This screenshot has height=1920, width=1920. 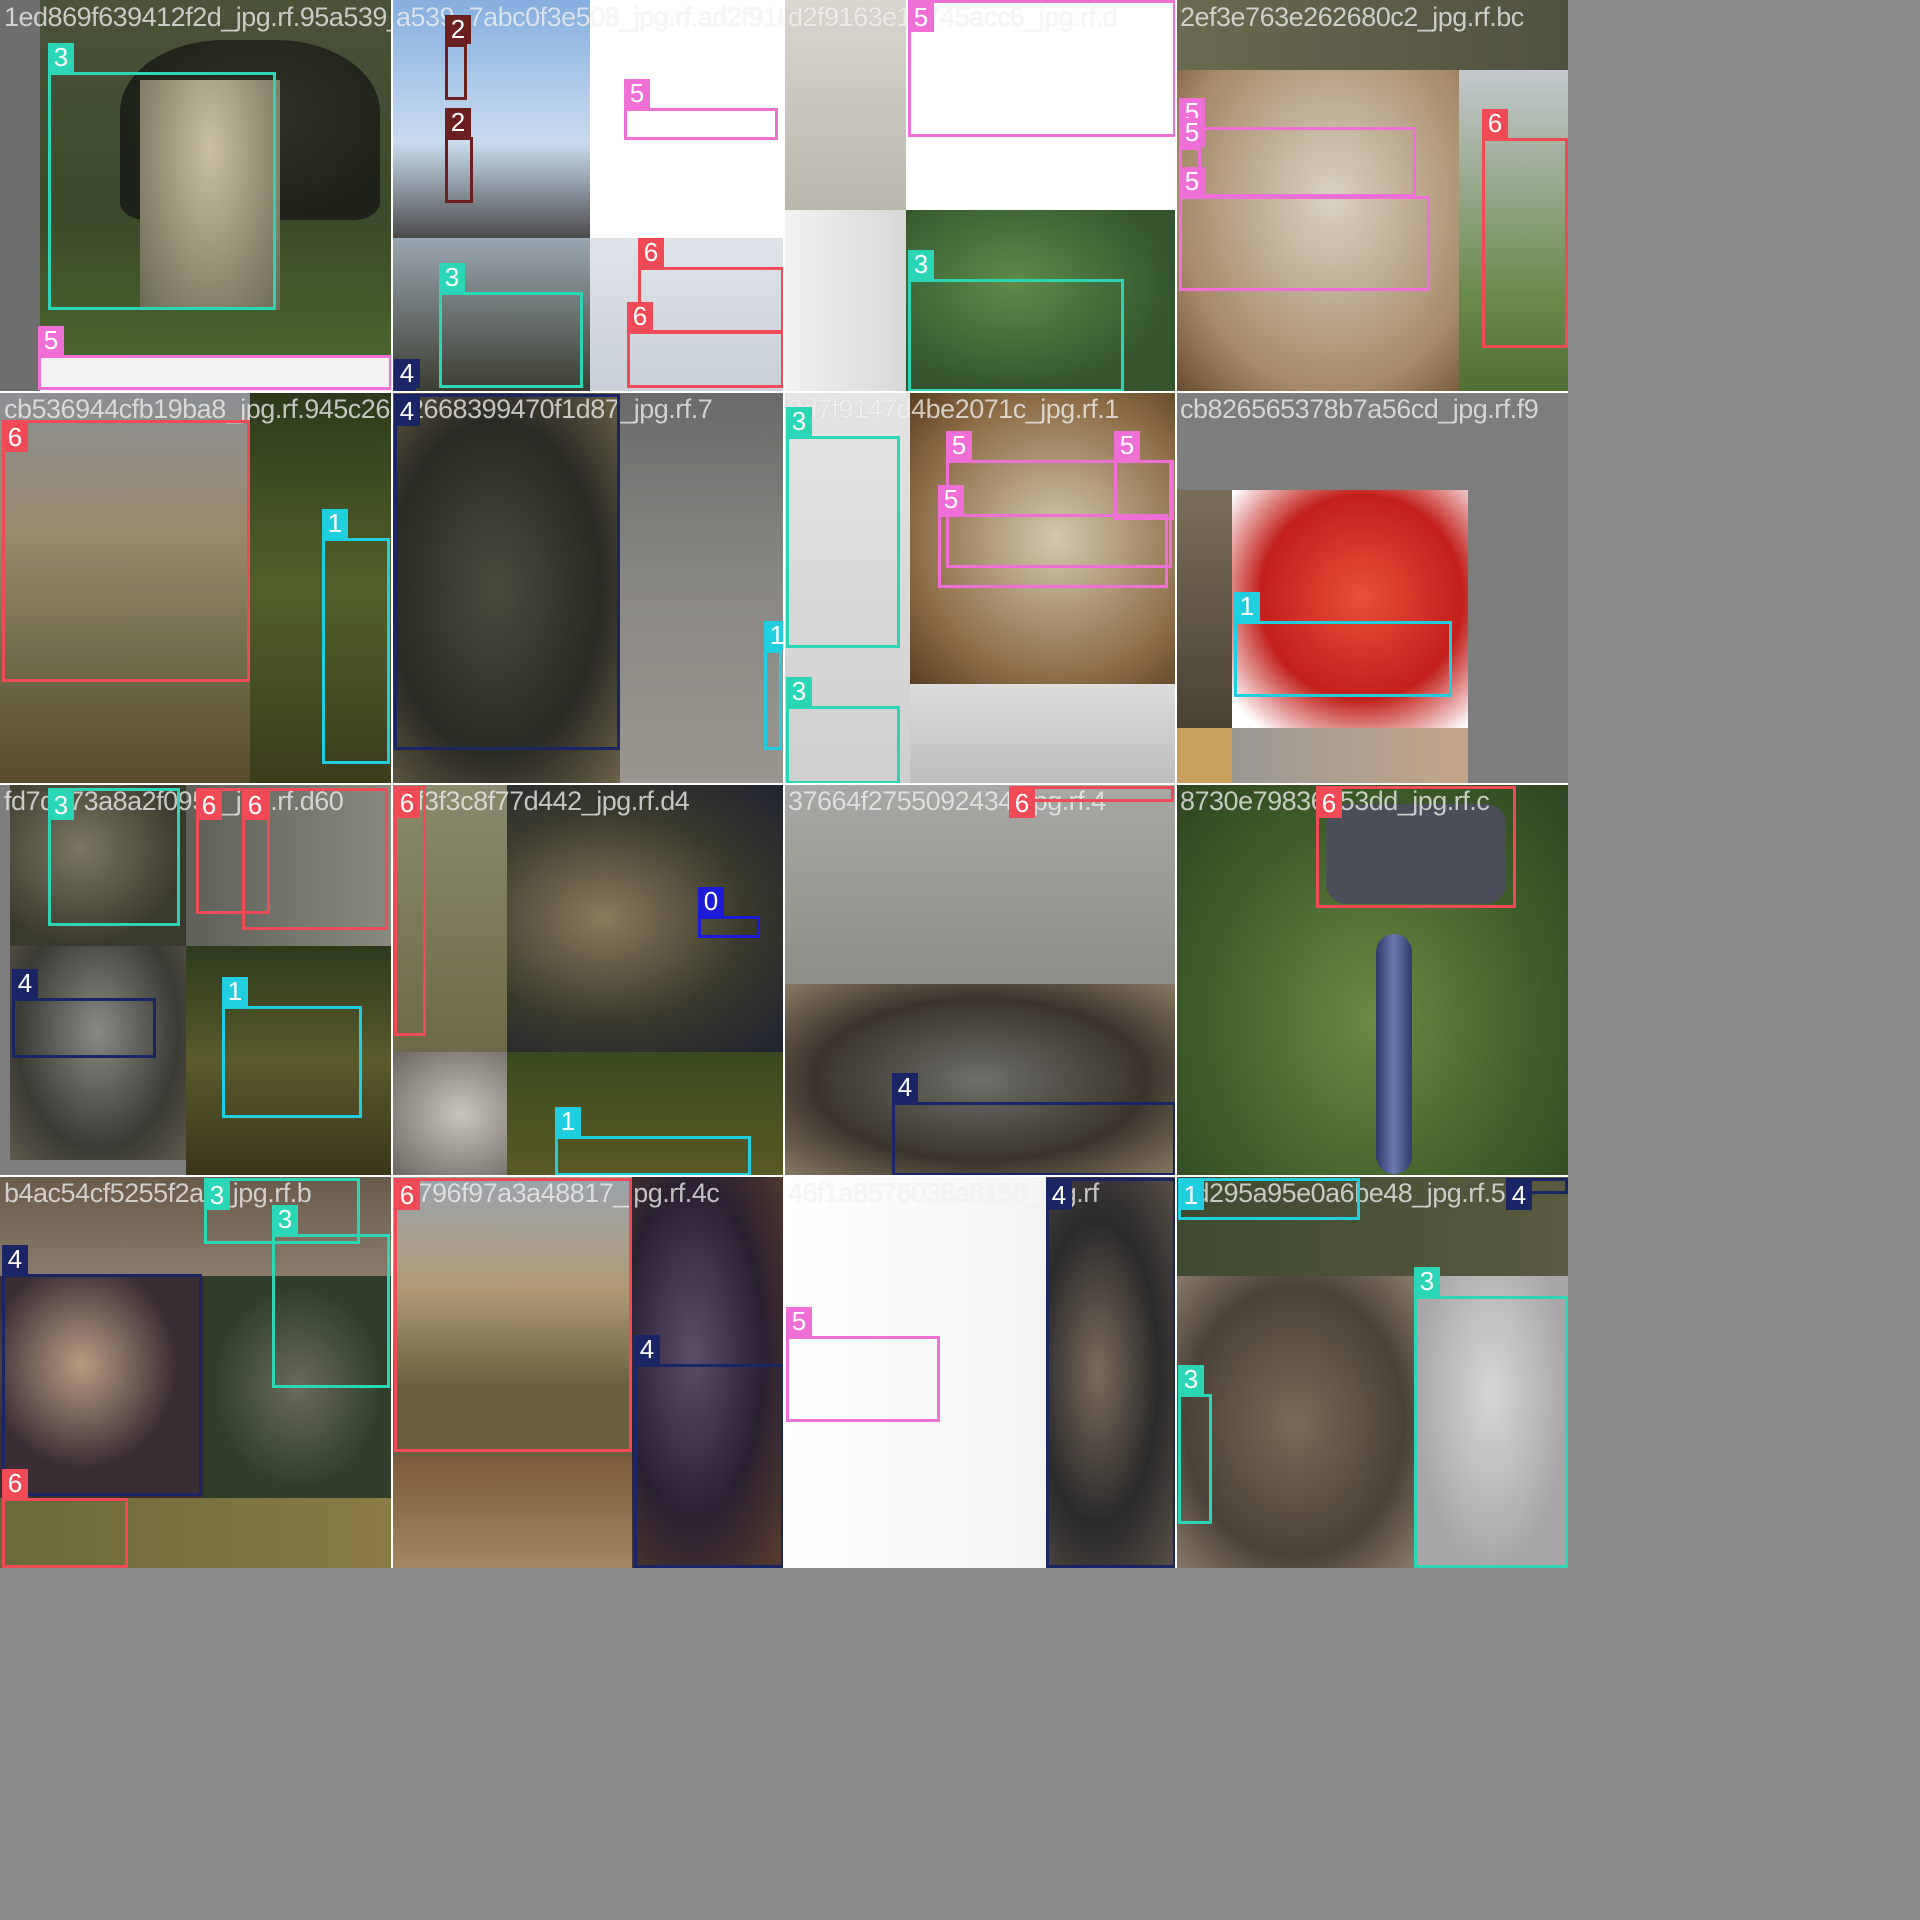 What do you see at coordinates (1491, 1422) in the screenshot?
I see `photo-toy-gun` at bounding box center [1491, 1422].